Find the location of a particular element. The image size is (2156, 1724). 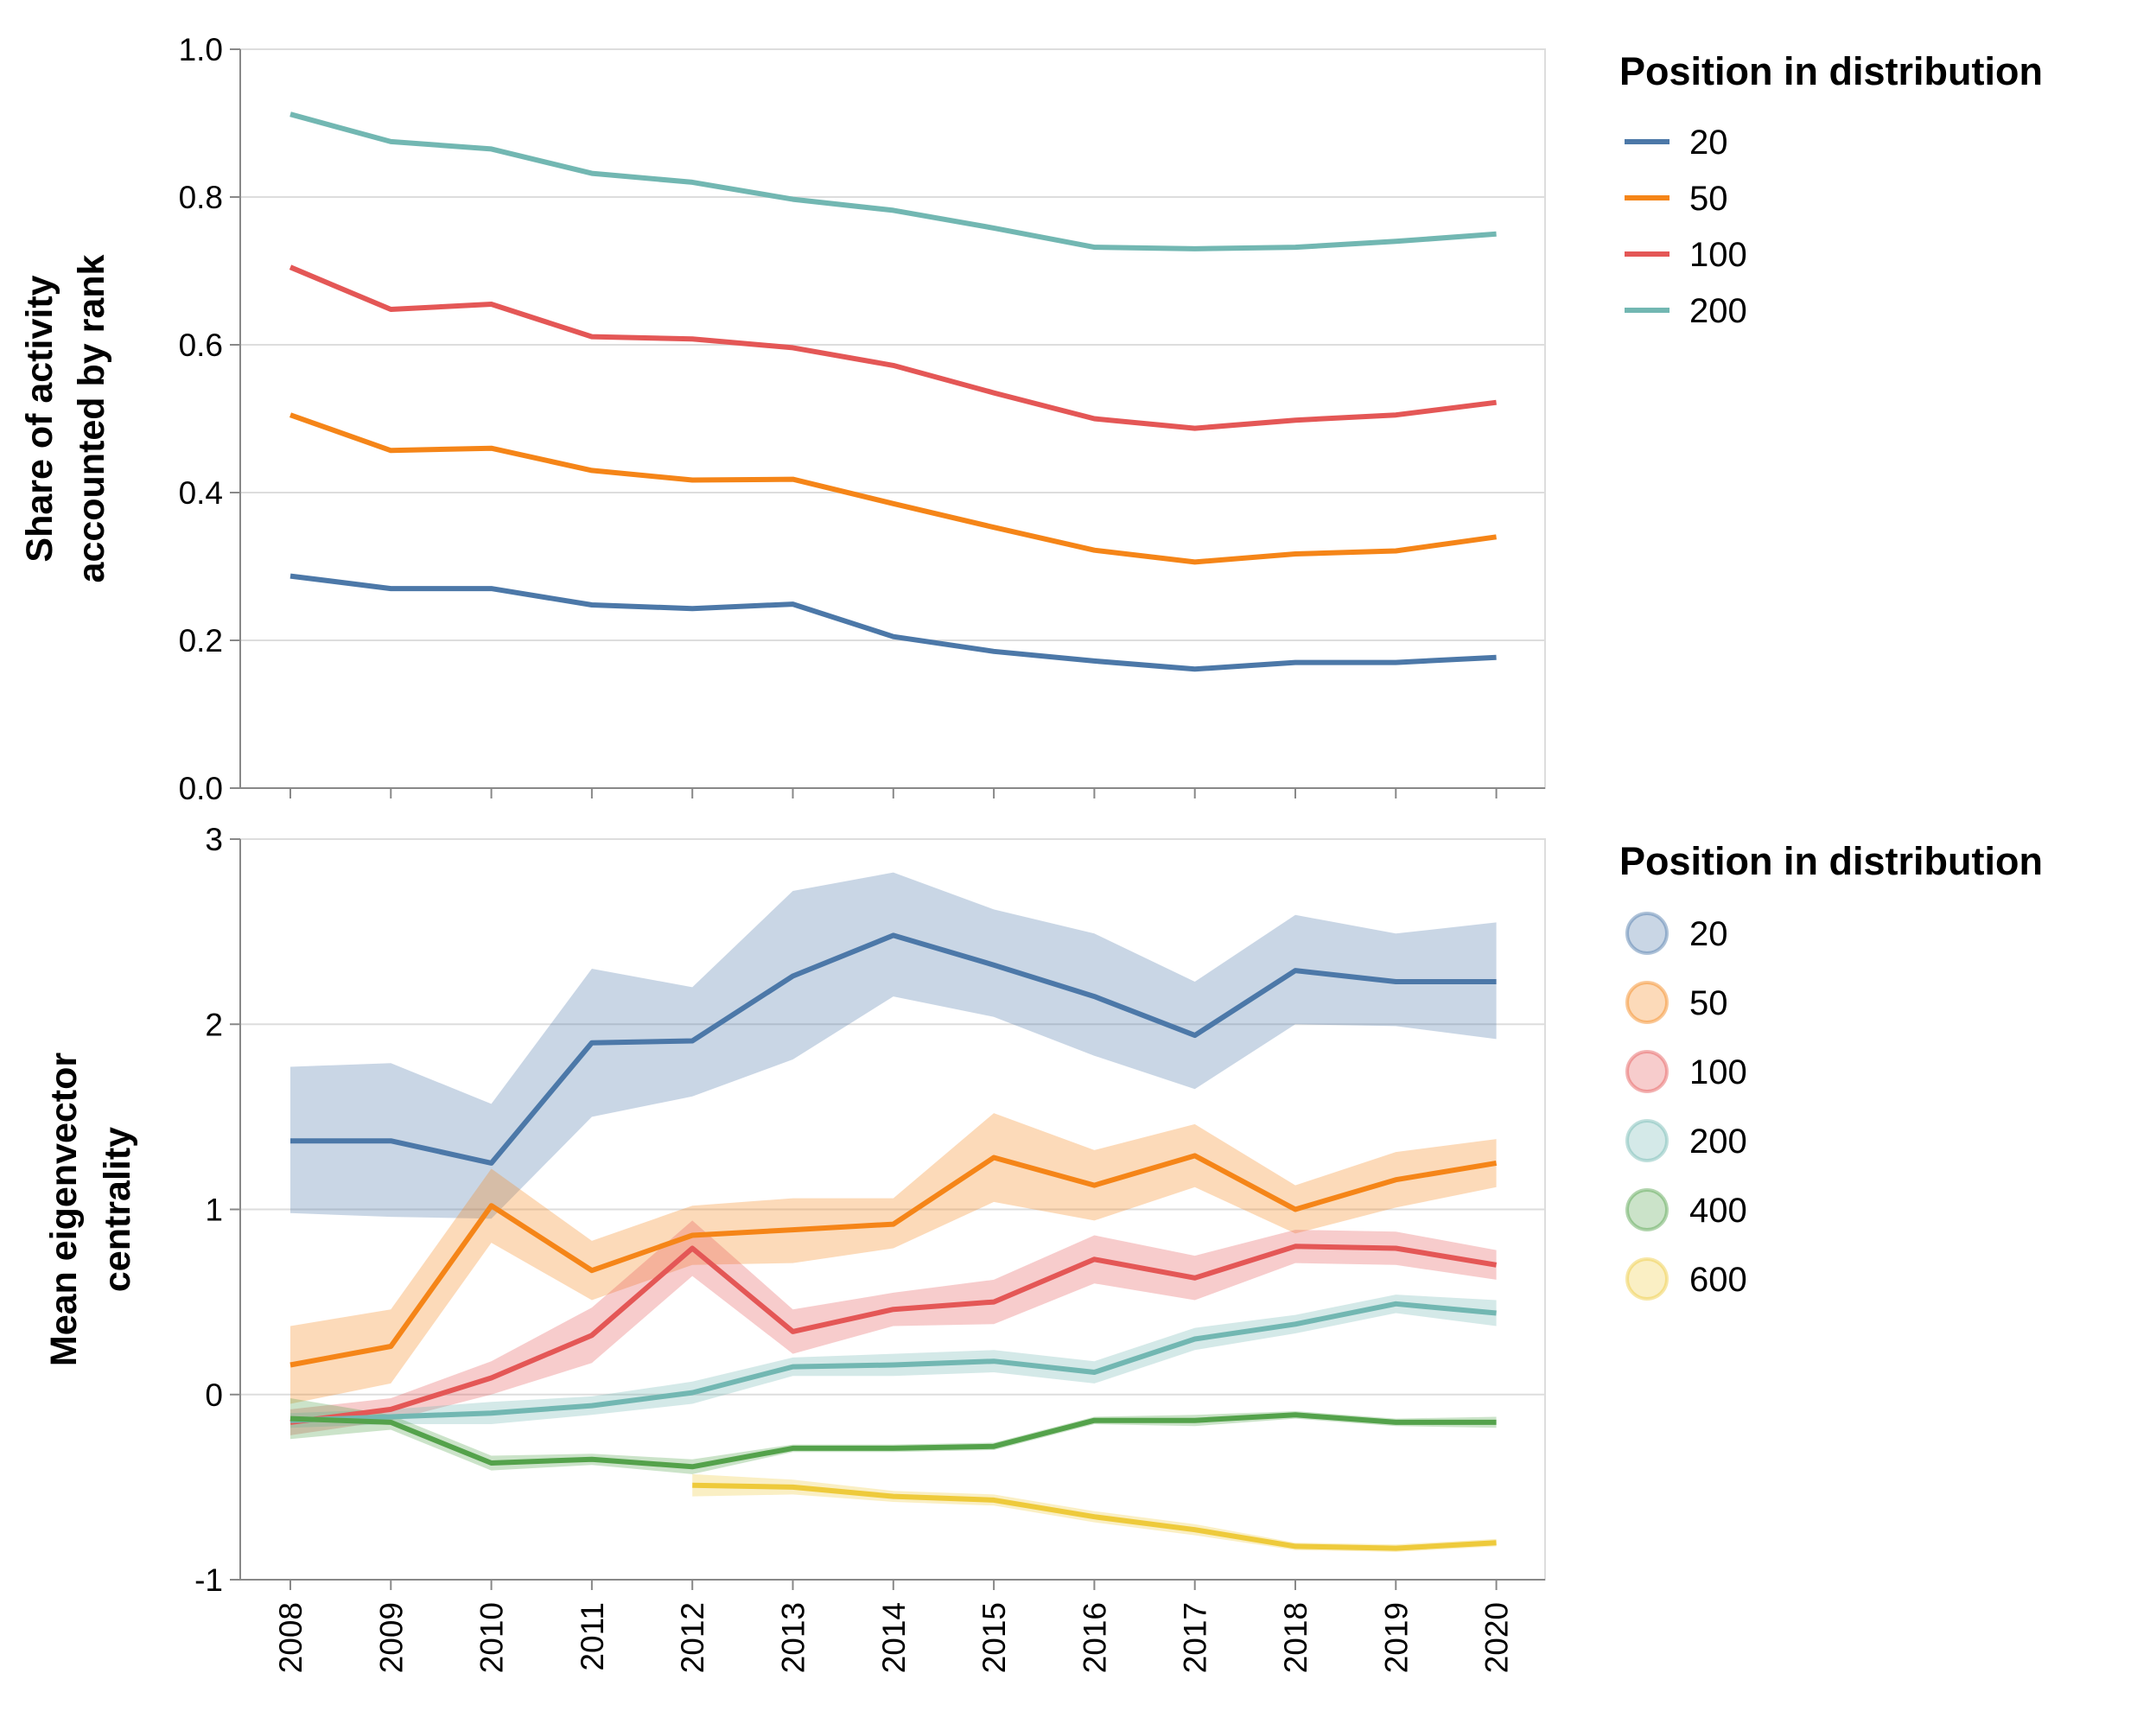

y-tick-label: 0.4 is located at coordinates (201, 493).